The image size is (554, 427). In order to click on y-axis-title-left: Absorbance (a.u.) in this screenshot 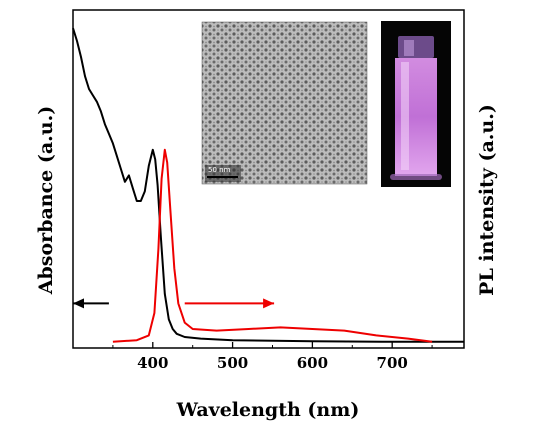, I will do `click(46, 200)`.